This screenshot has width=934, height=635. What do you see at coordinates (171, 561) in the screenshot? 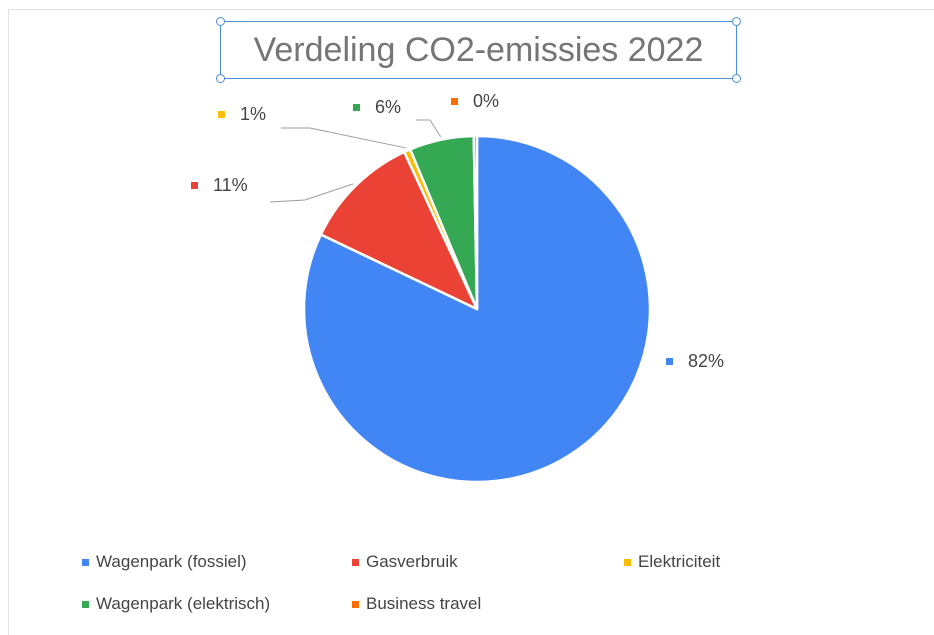
I see `legend-label: Wagenpark (fossiel)` at bounding box center [171, 561].